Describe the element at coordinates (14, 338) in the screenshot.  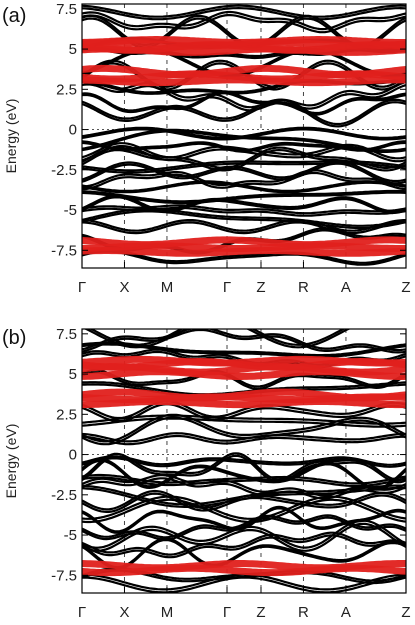
I see `panel-label: (b)` at that location.